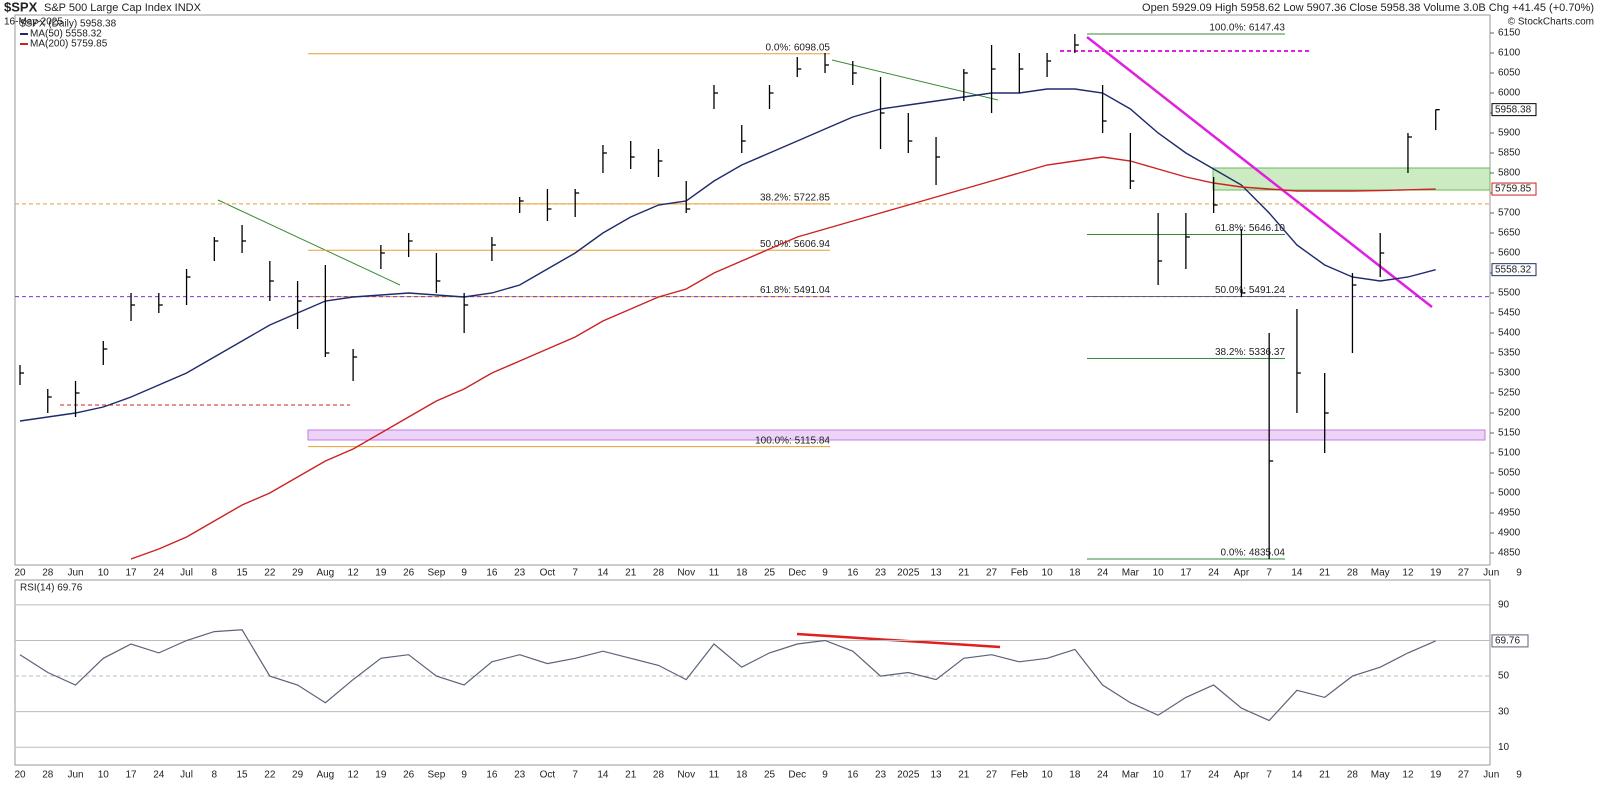 This screenshot has width=1600, height=800. What do you see at coordinates (1509, 393) in the screenshot?
I see `y-tick-label: 5250` at bounding box center [1509, 393].